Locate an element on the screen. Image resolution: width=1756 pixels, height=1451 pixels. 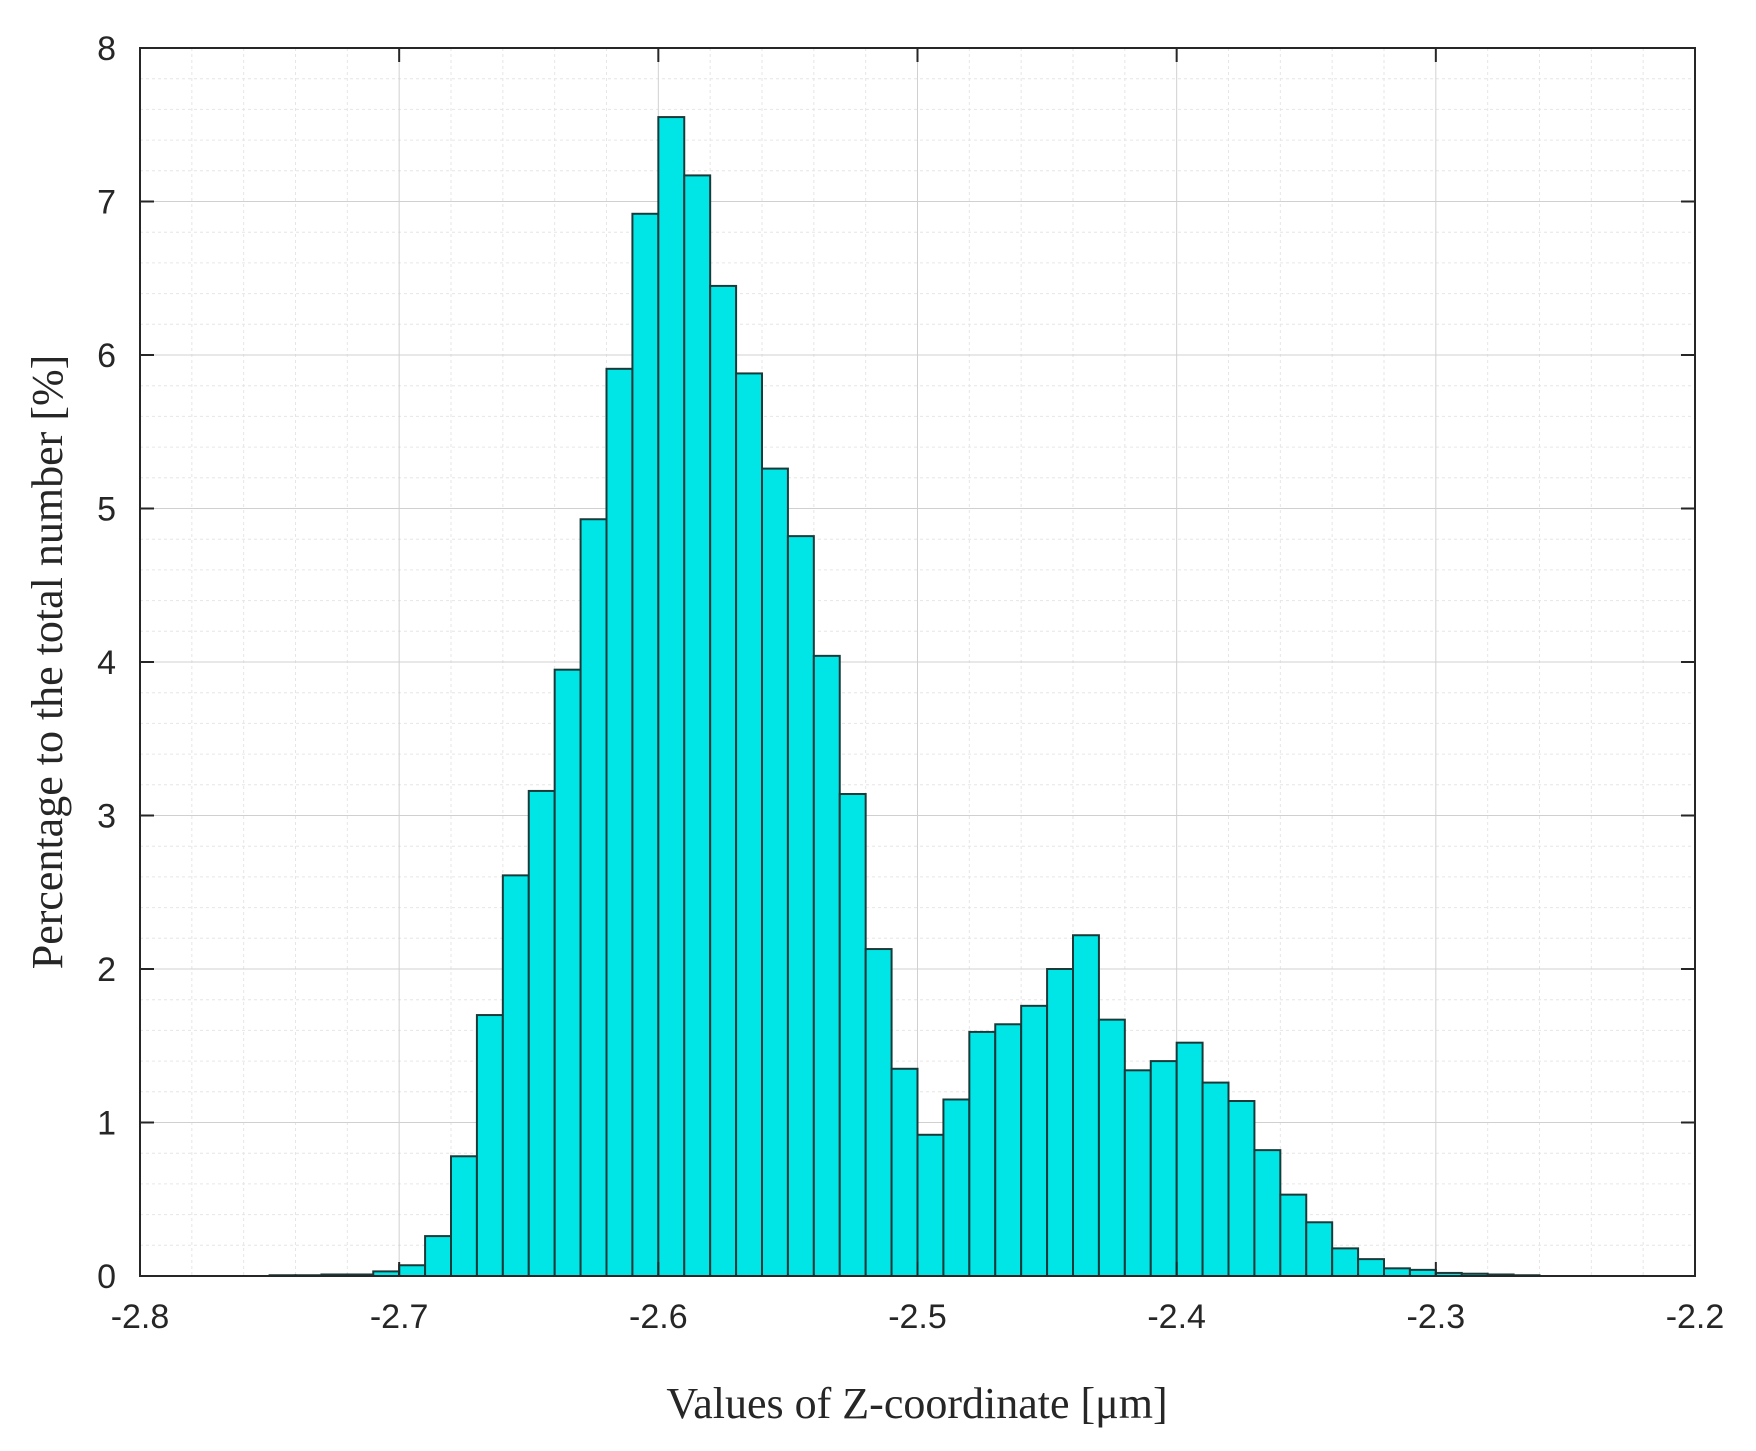
y-tick-label: 2 is located at coordinates (106, 970).